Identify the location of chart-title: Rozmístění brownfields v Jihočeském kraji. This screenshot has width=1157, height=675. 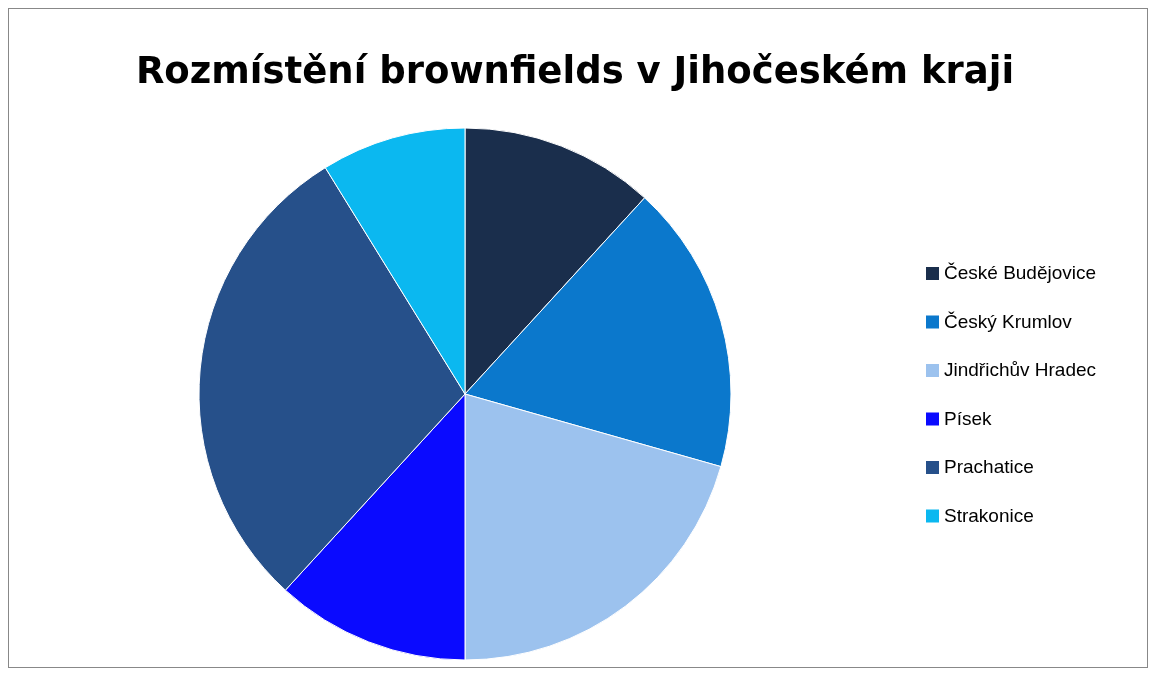
(575, 70).